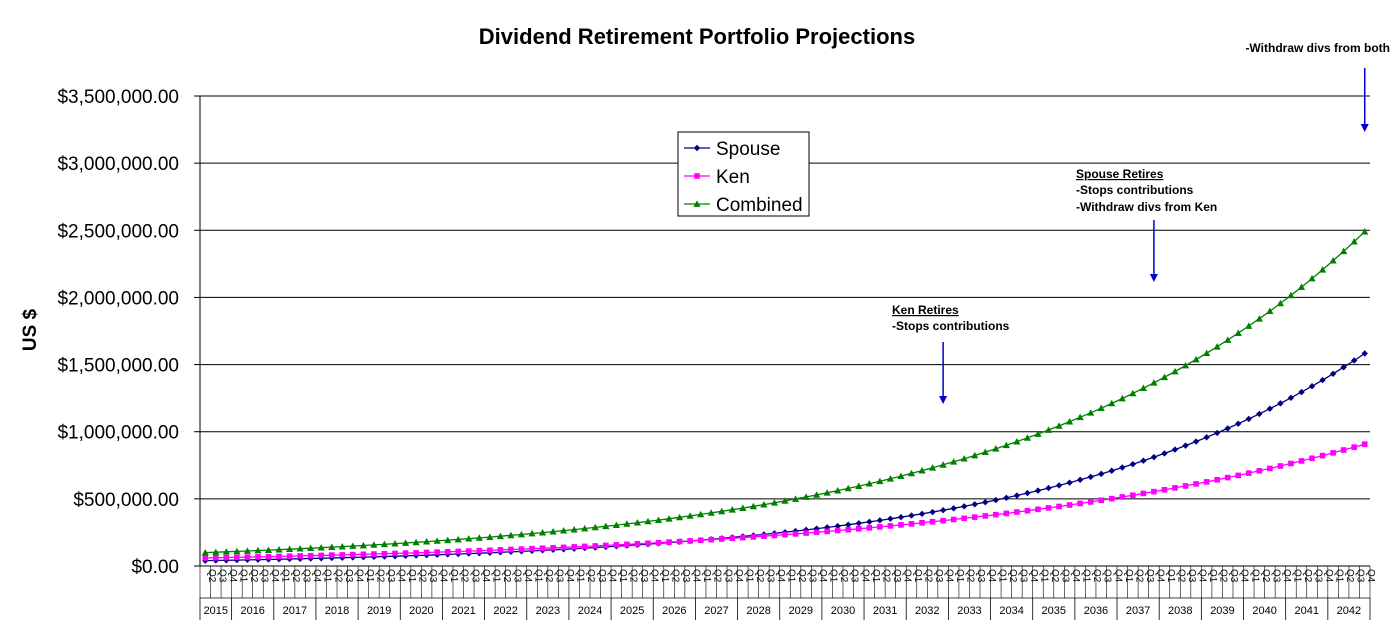 The width and height of the screenshot is (1394, 640). I want to click on year-label: 2019, so click(379, 611).